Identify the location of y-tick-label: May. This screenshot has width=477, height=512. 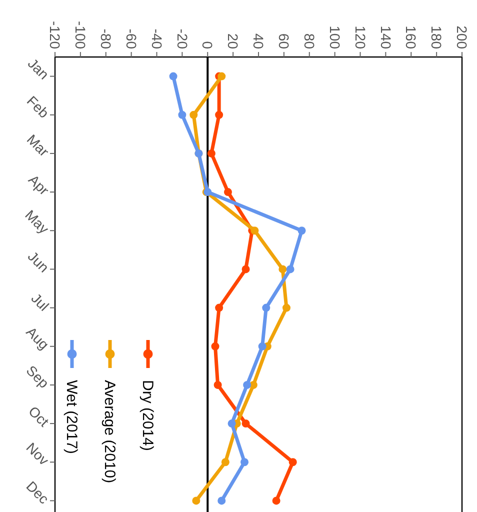
(37, 221).